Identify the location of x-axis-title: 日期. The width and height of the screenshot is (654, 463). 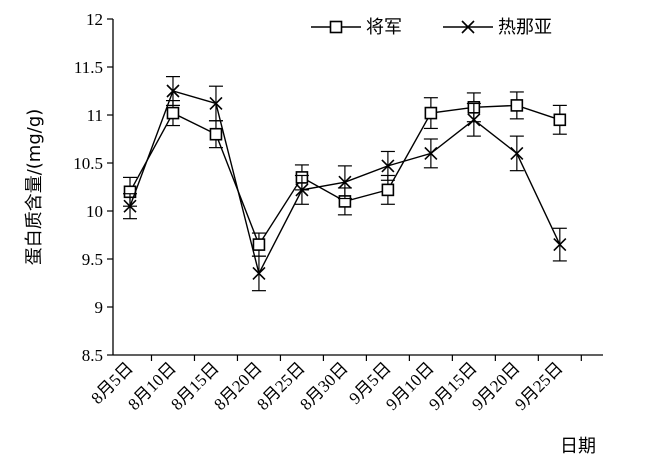
(578, 446).